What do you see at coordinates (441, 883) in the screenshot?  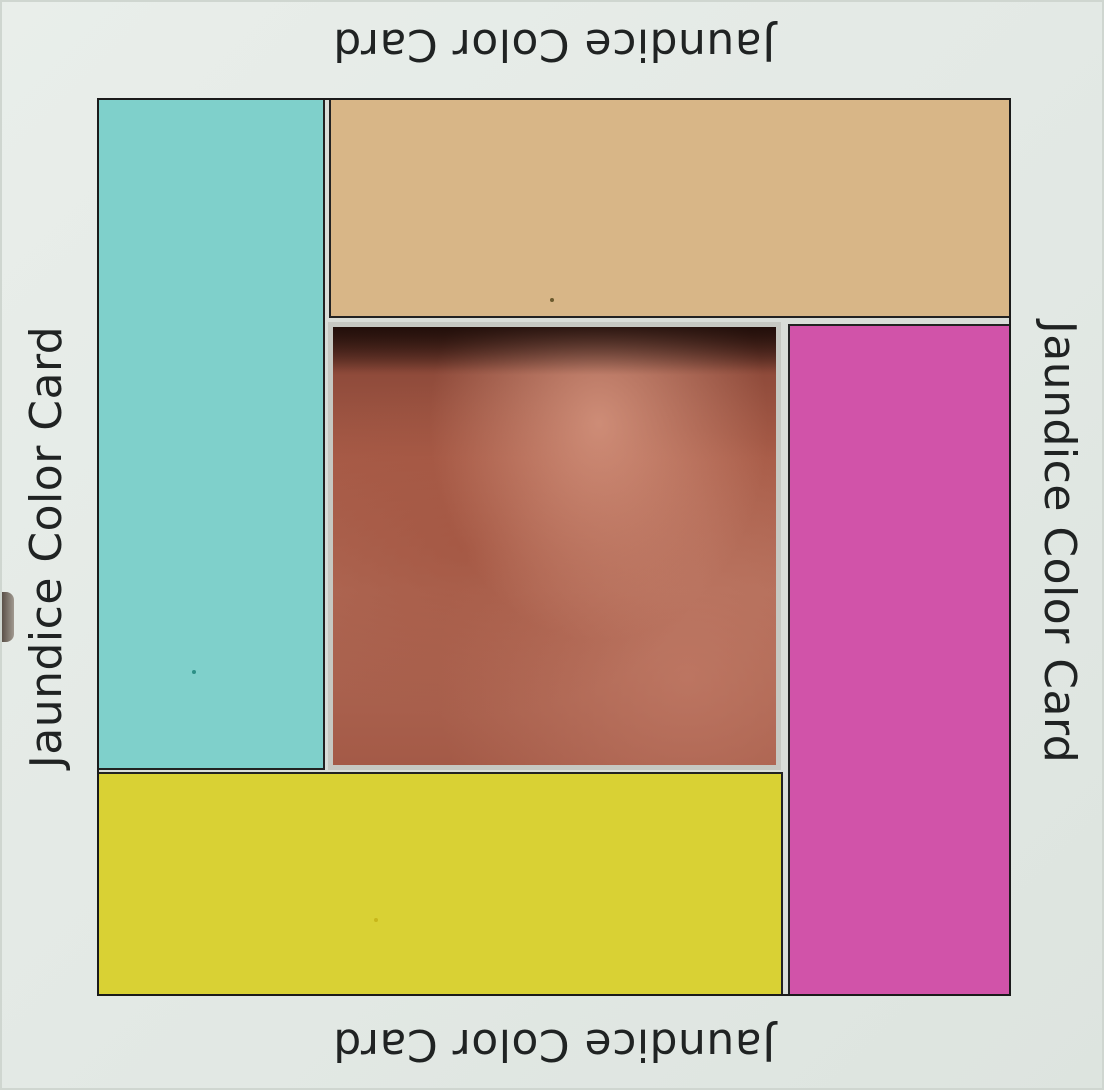 I see `swatch-yellow` at bounding box center [441, 883].